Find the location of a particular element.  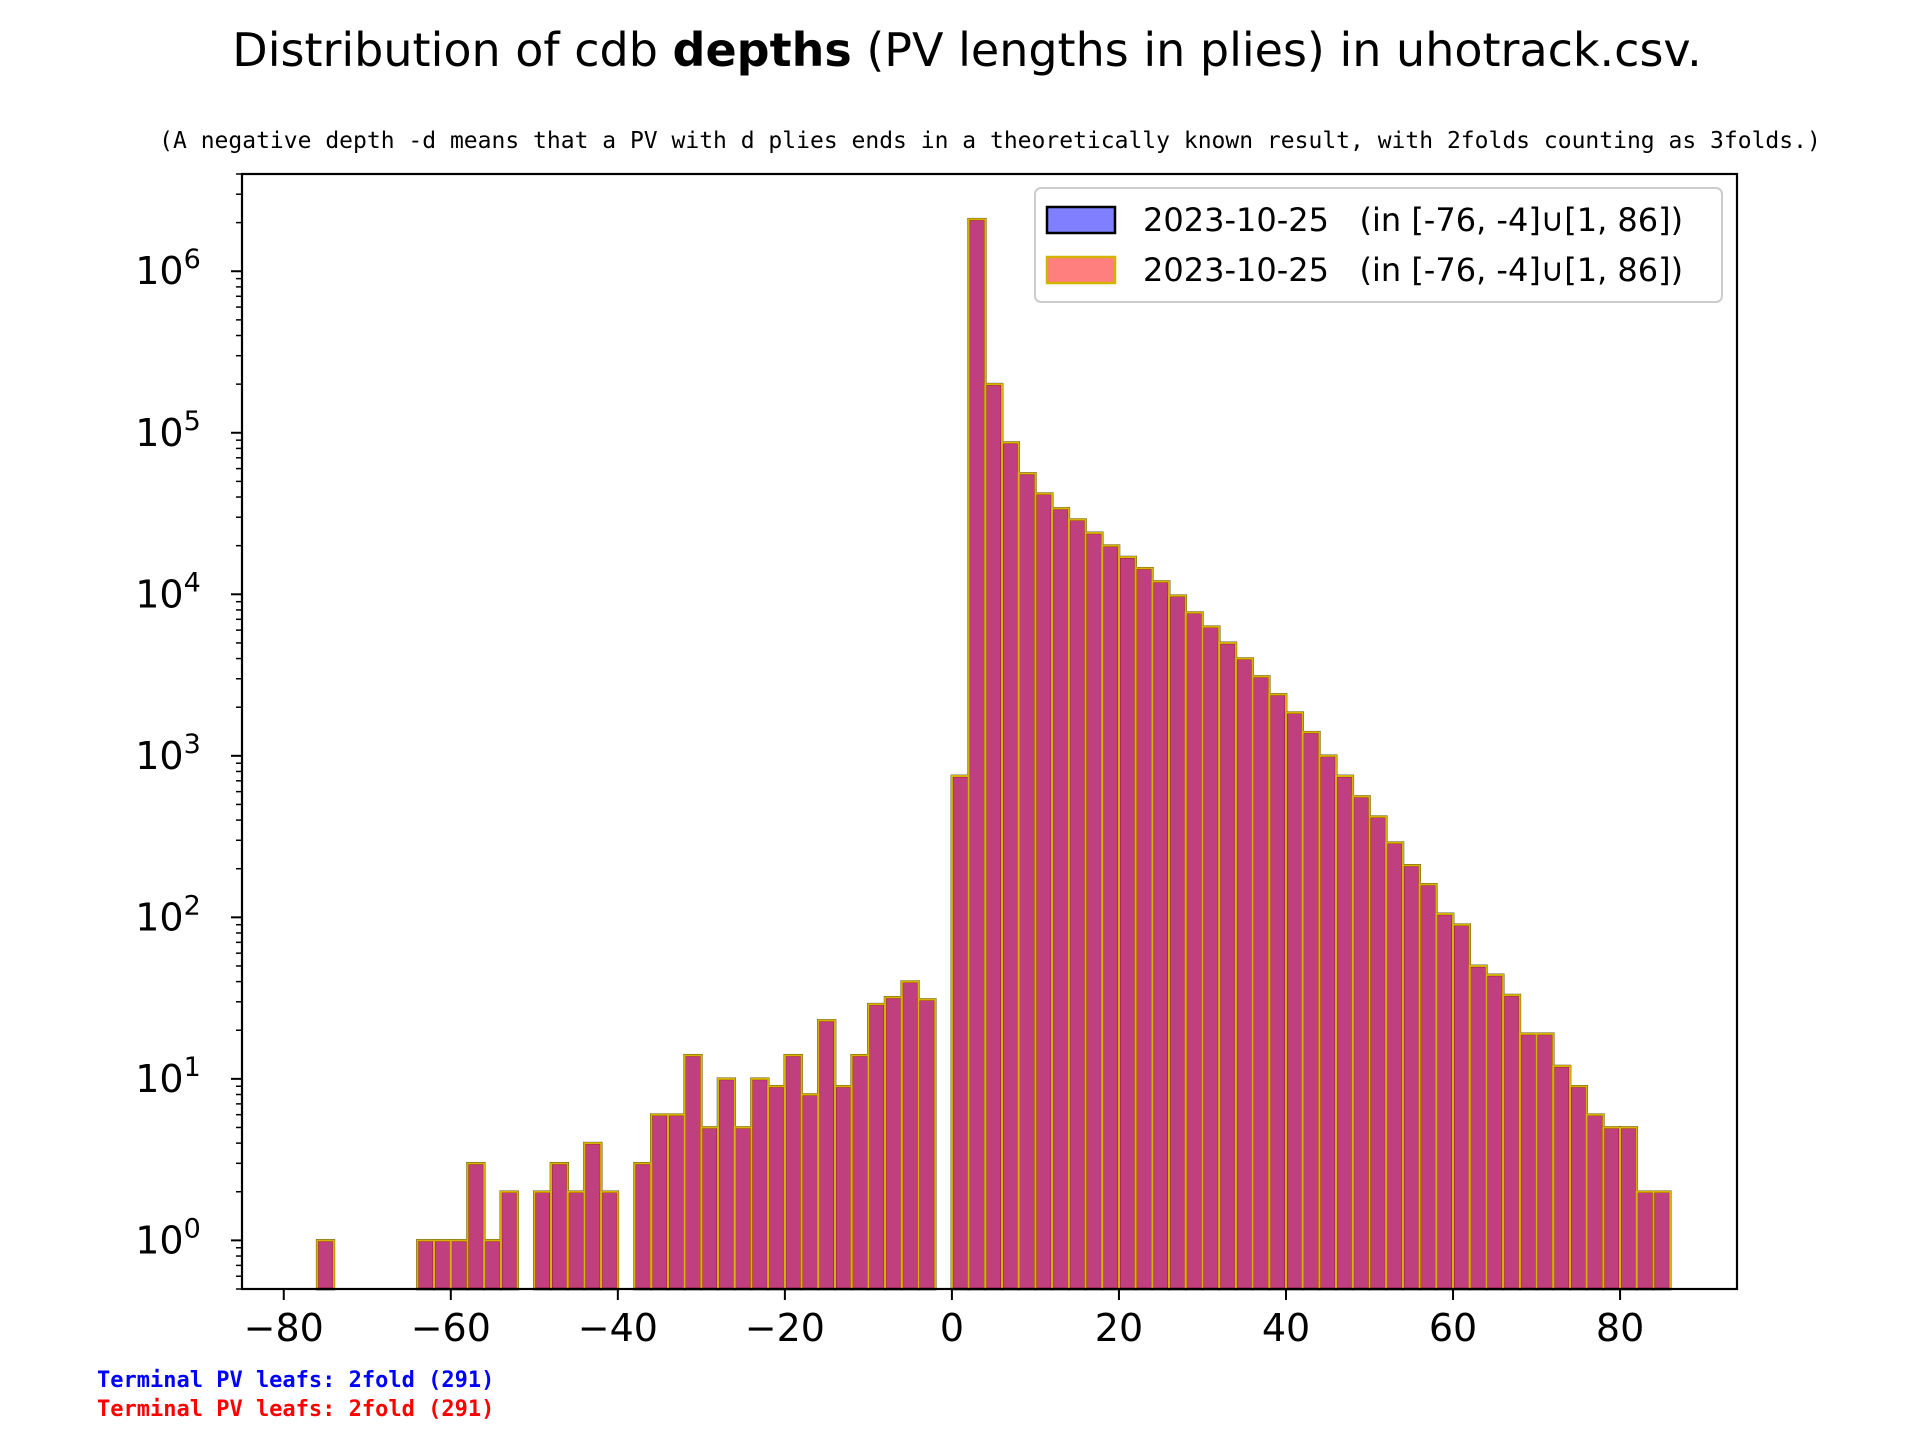

x-tick-label: −20 is located at coordinates (785, 1328).